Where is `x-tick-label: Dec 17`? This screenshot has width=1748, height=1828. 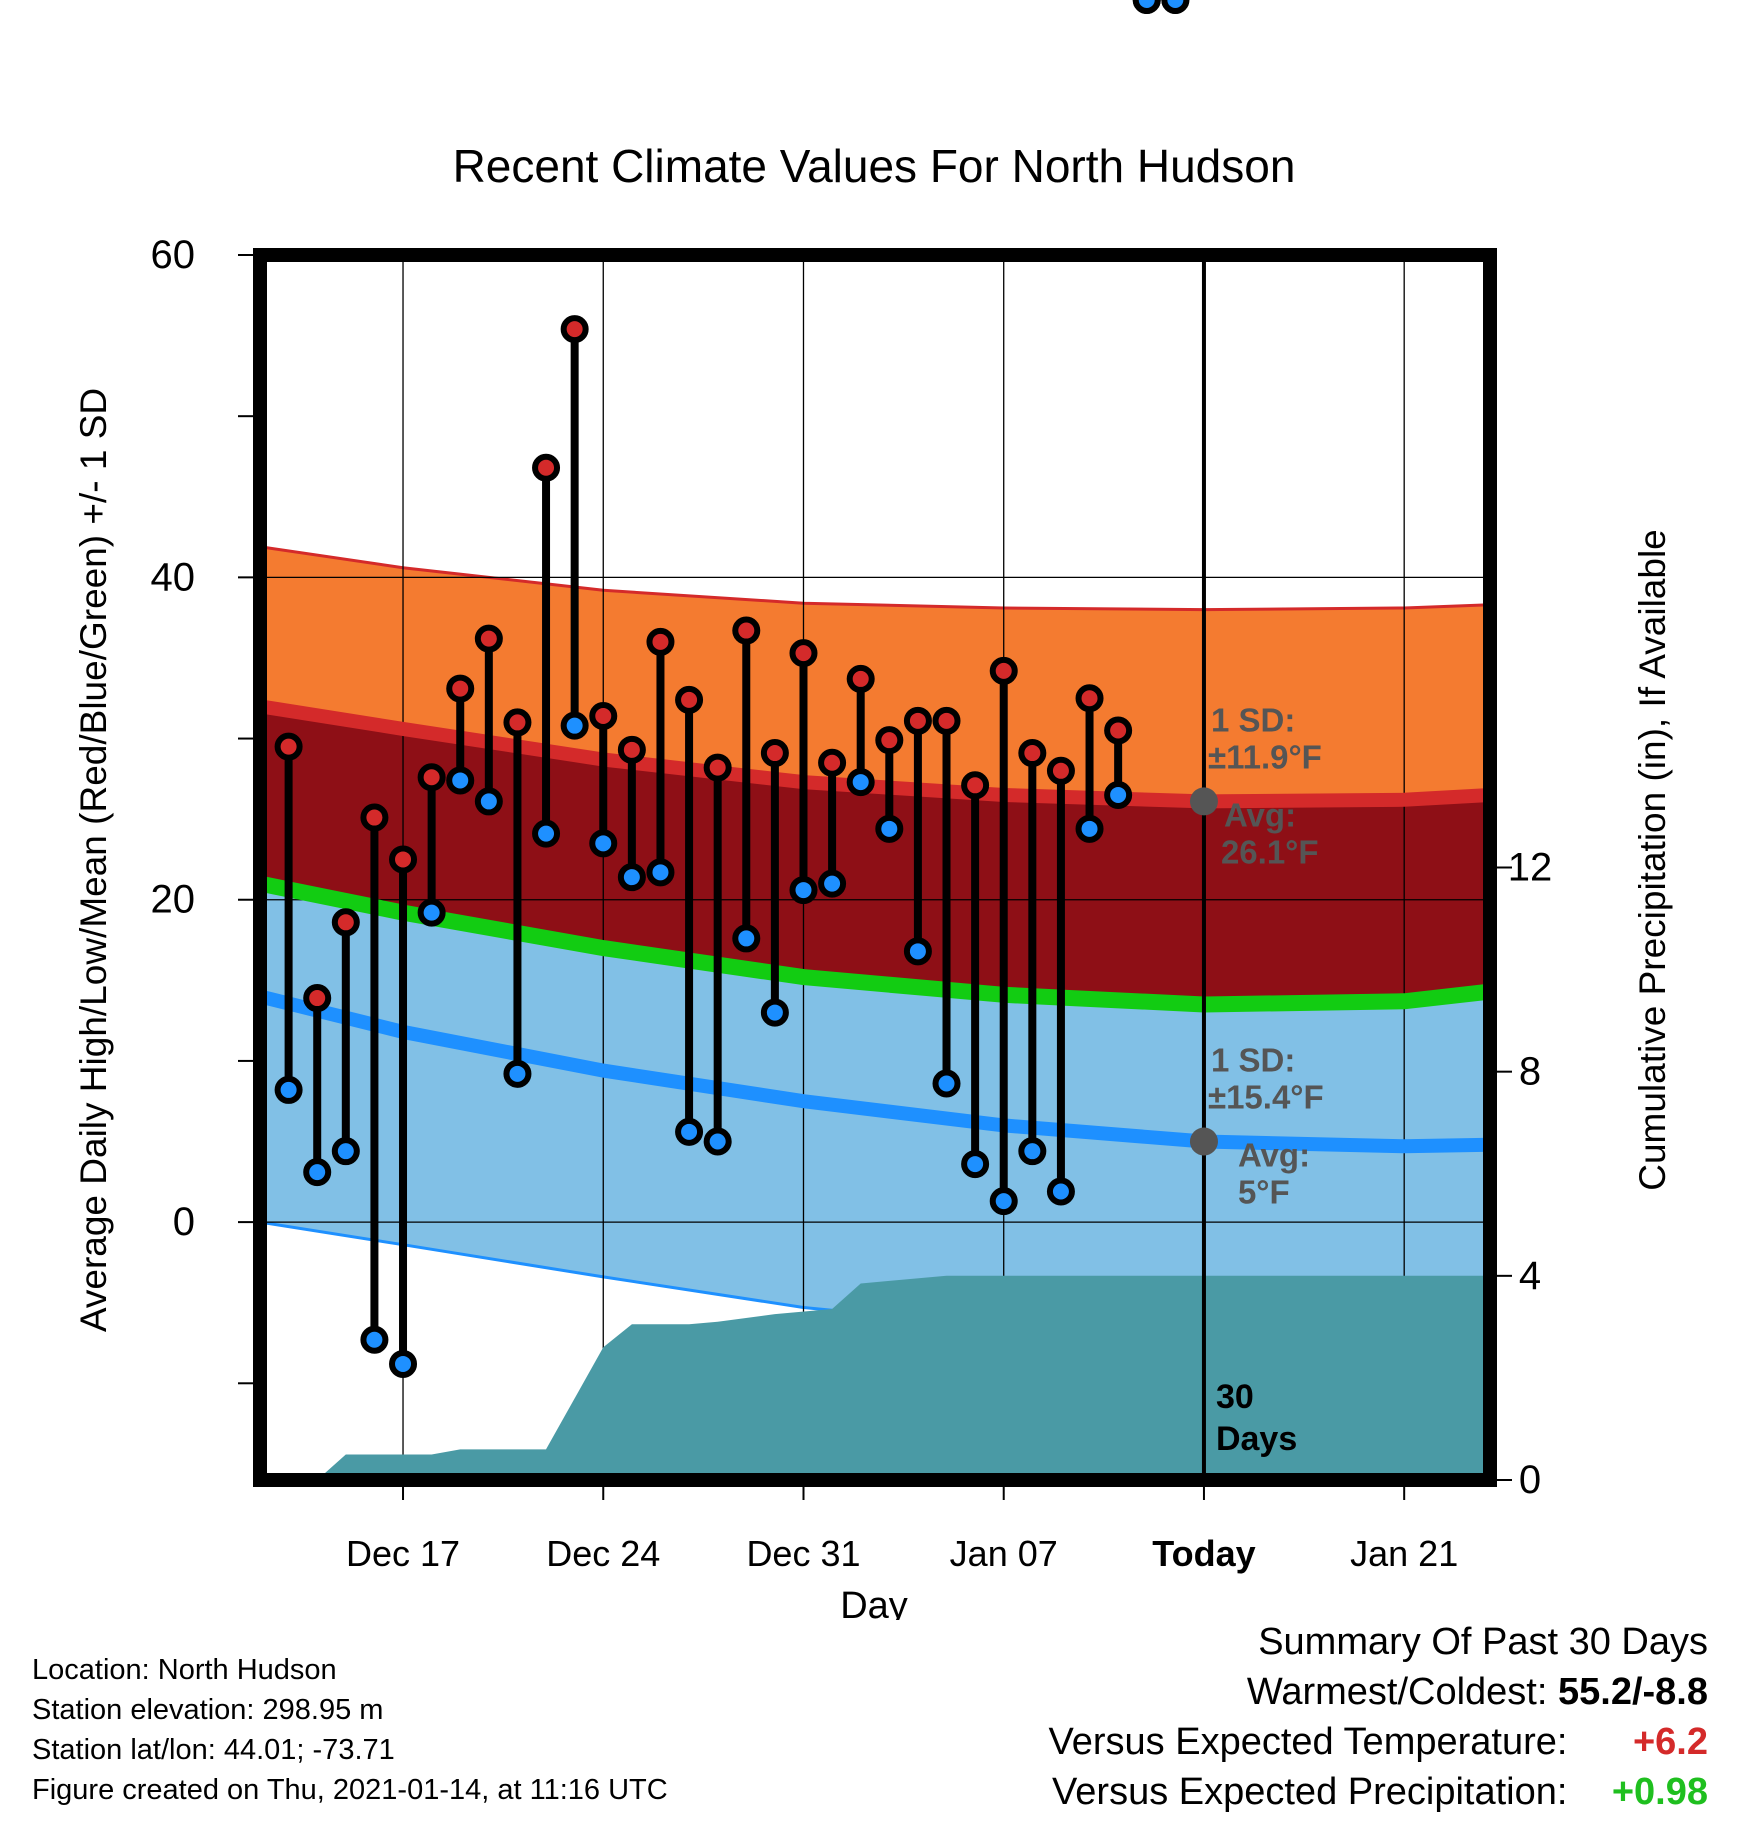
x-tick-label: Dec 17 is located at coordinates (403, 1553).